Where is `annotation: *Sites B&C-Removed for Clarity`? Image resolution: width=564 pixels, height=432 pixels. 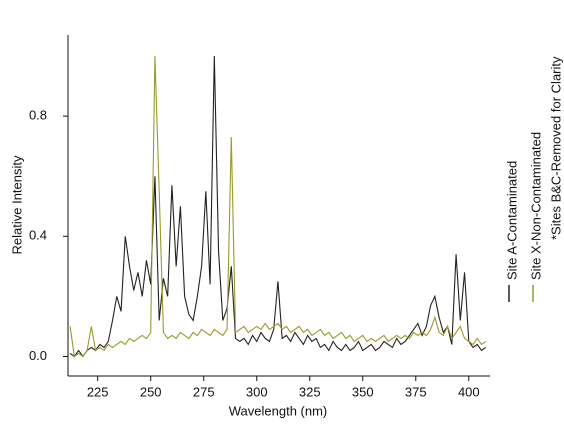
annotation: *Sites B&C-Removed for Clarity is located at coordinates (555, 148).